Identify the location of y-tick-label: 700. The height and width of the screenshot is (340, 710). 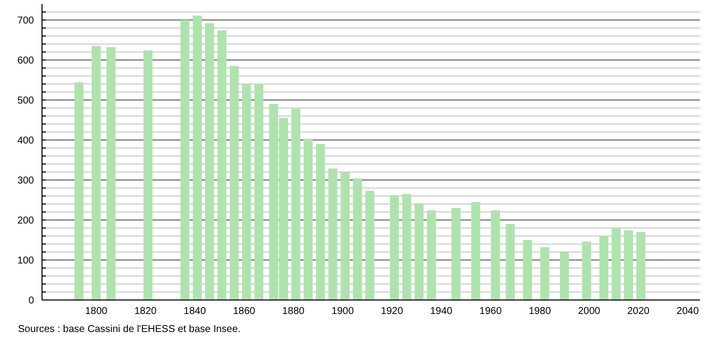
(25, 21).